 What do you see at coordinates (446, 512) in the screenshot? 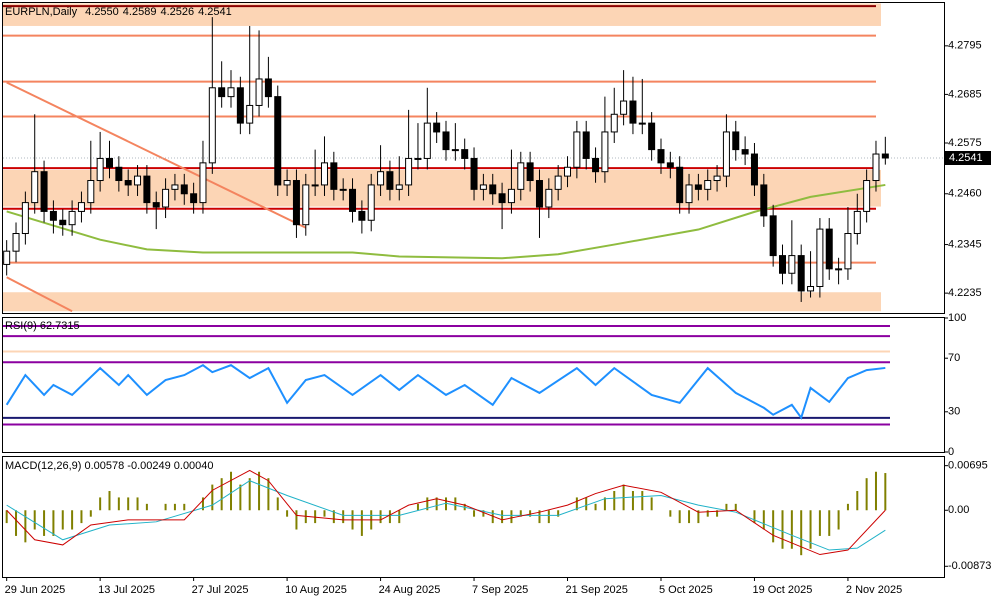
I see `macd-line` at bounding box center [446, 512].